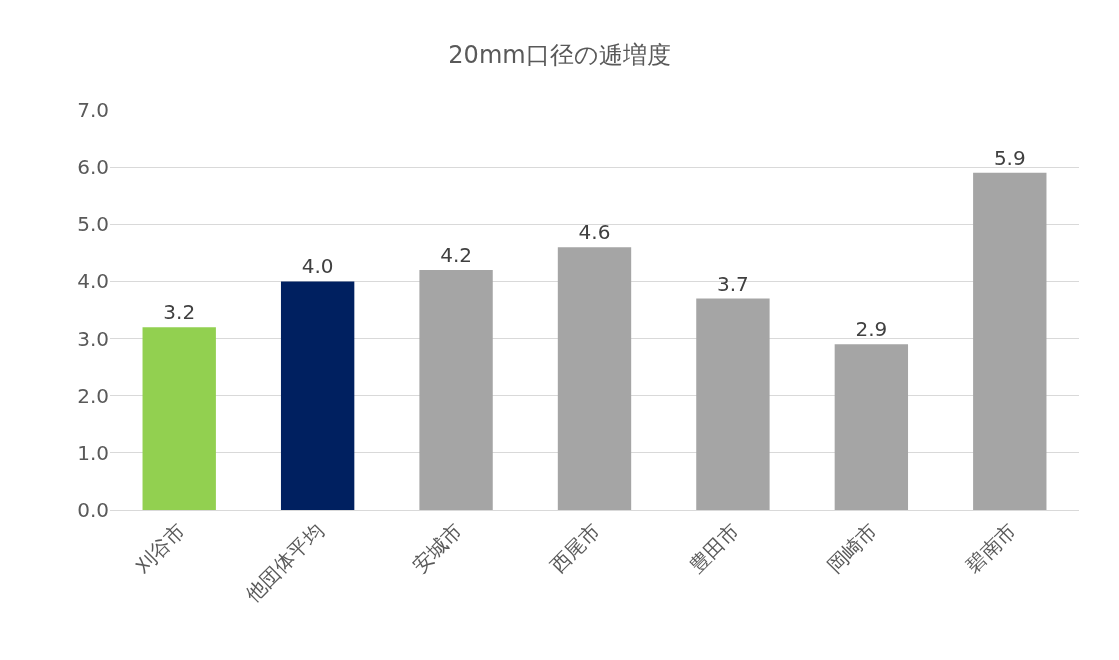 The width and height of the screenshot is (1119, 660). I want to click on data-label: 4.6, so click(594, 232).